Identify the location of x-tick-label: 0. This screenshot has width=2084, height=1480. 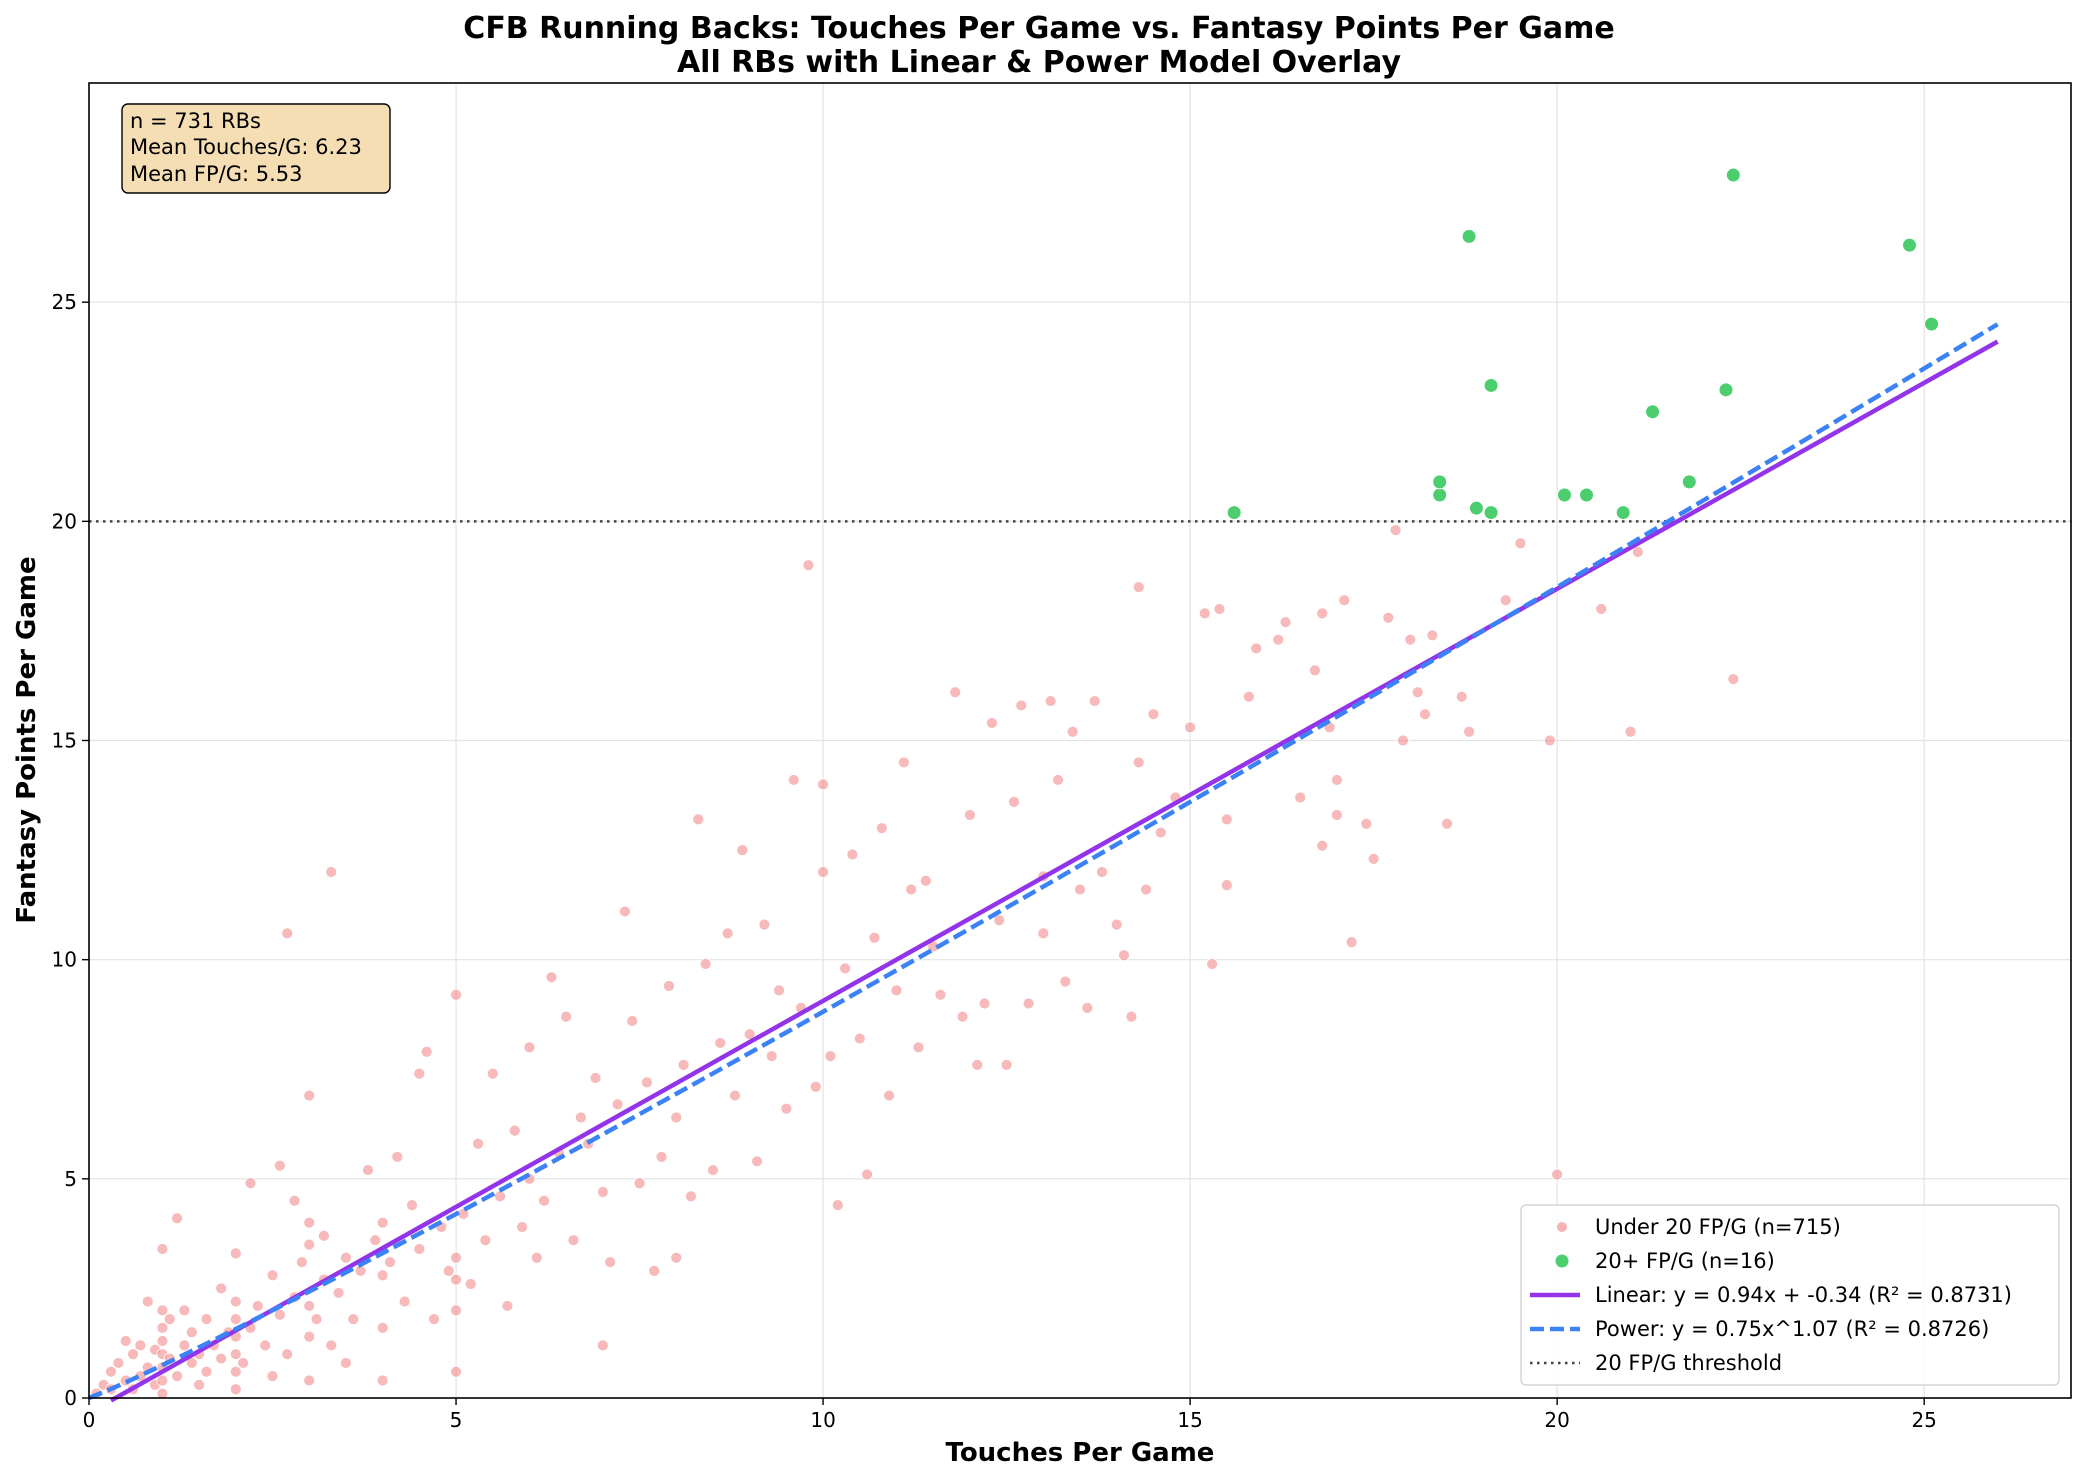
(89, 1420).